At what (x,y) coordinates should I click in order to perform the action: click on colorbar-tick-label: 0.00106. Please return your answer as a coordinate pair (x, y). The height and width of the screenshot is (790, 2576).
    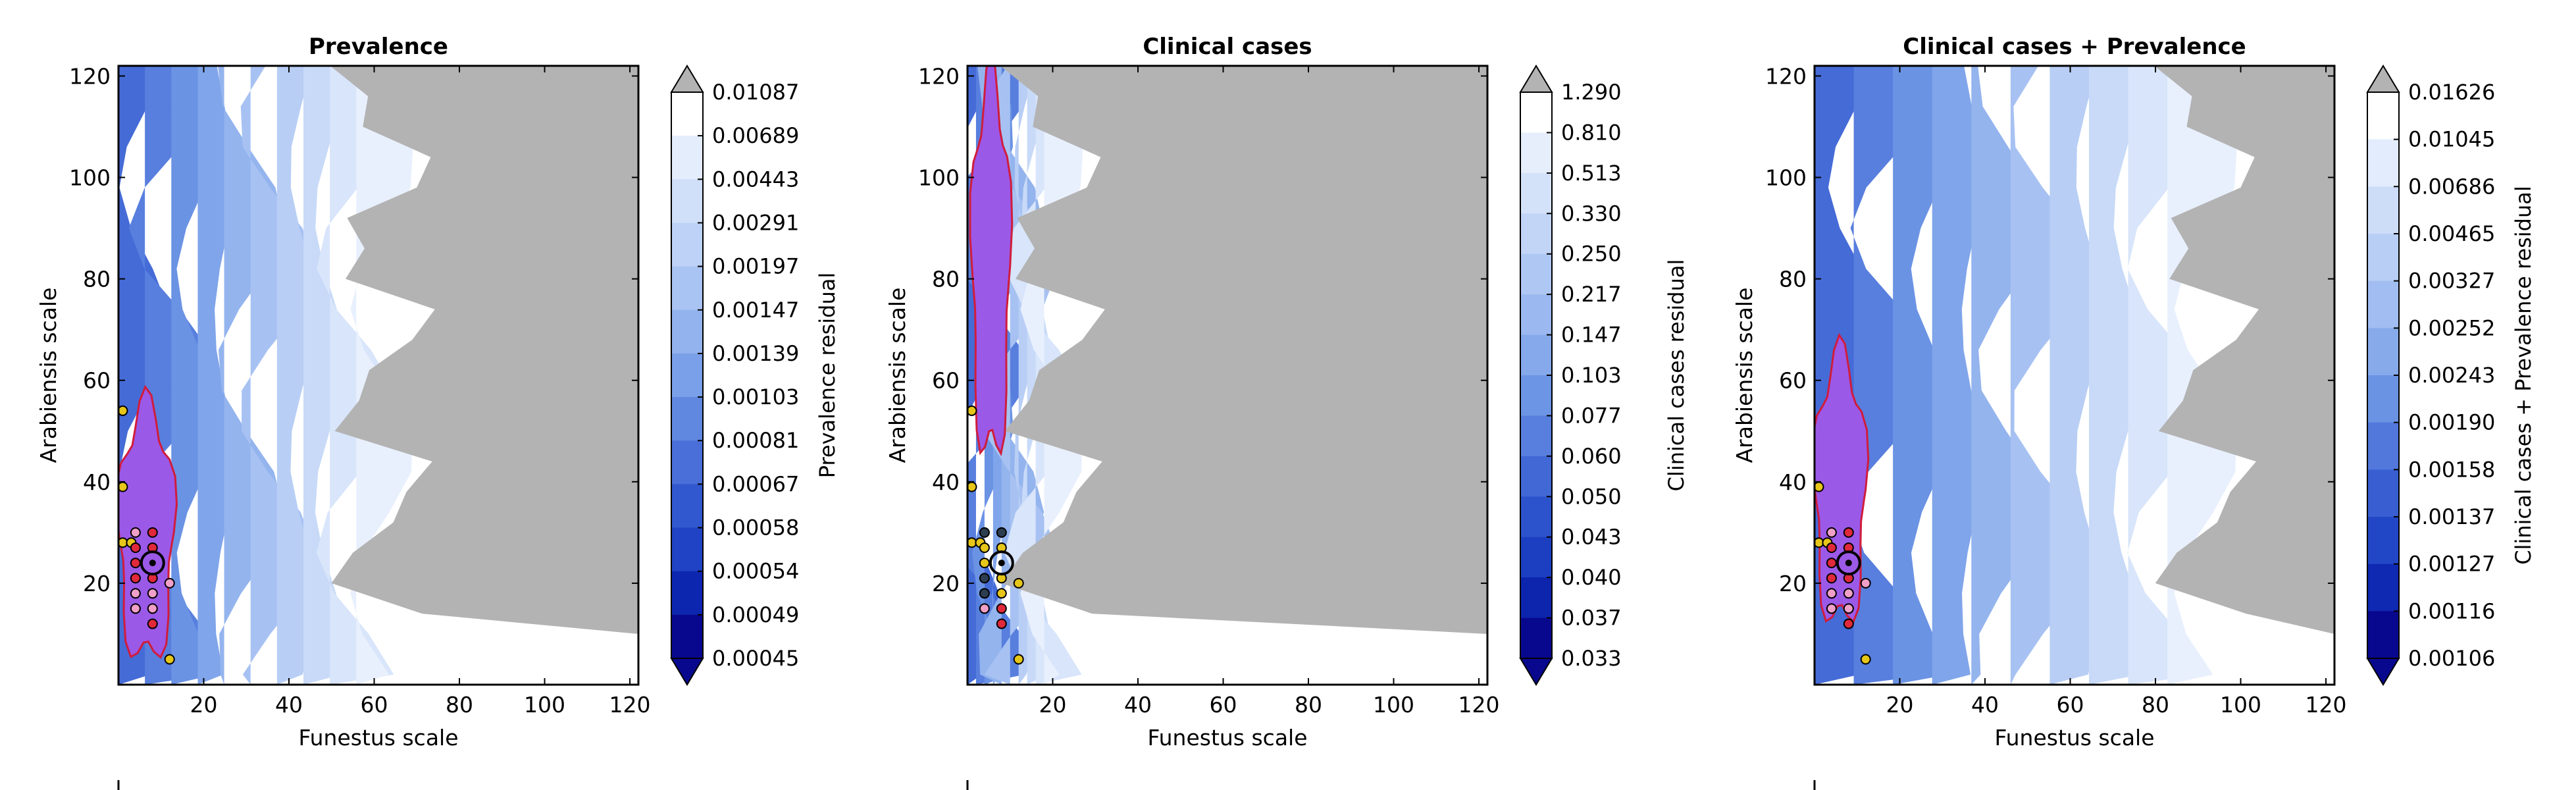
    Looking at the image, I should click on (2451, 659).